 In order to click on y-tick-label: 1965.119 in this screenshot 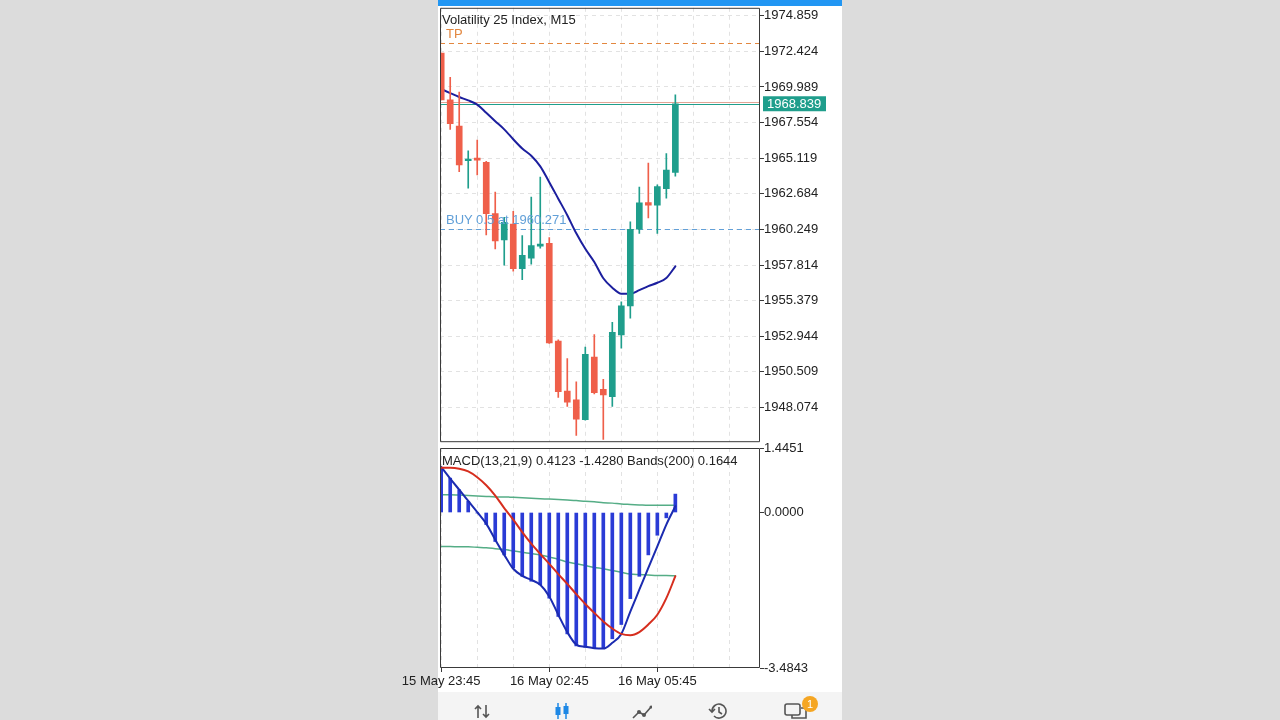, I will do `click(791, 157)`.